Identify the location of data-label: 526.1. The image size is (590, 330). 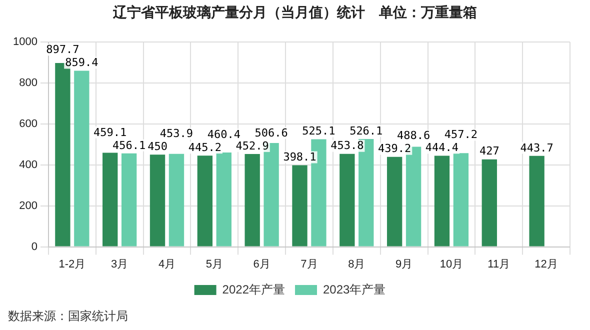
(366, 131).